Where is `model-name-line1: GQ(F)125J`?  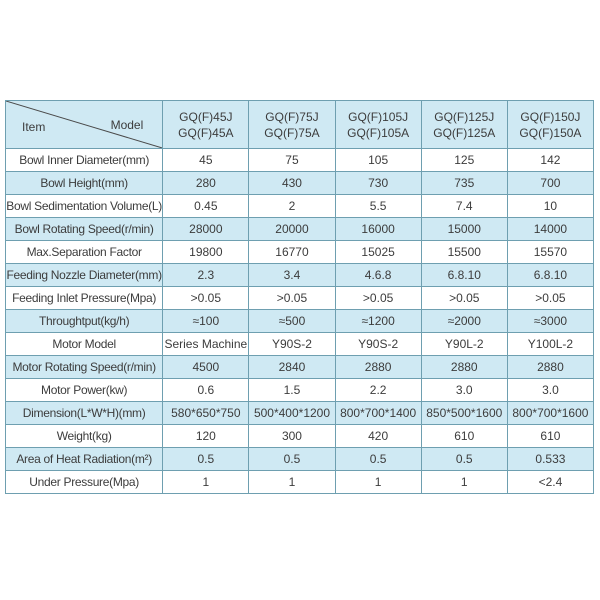
model-name-line1: GQ(F)125J is located at coordinates (464, 116).